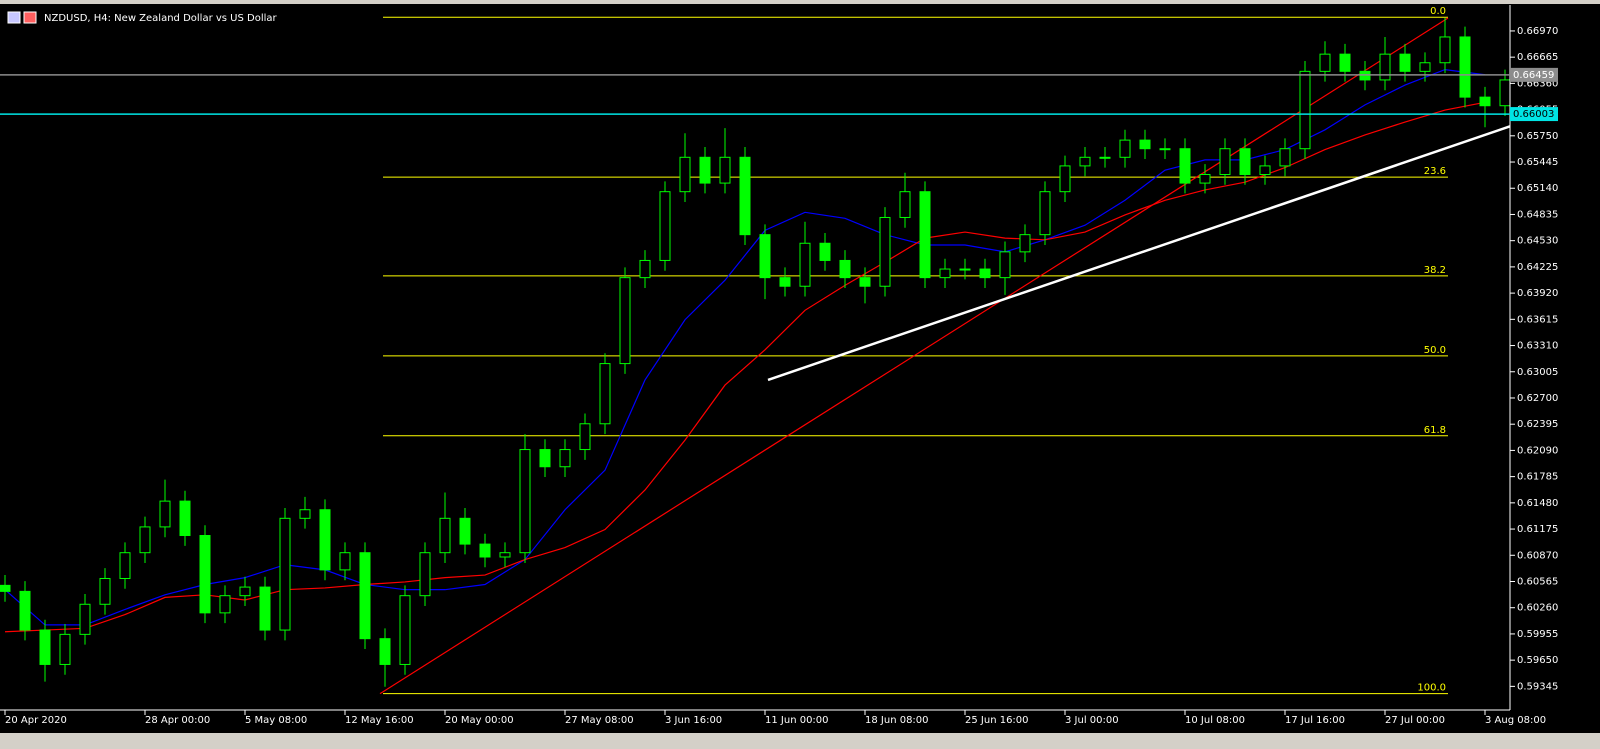 This screenshot has width=1600, height=749. I want to click on y-tick-label: 0.65750, so click(1537, 136).